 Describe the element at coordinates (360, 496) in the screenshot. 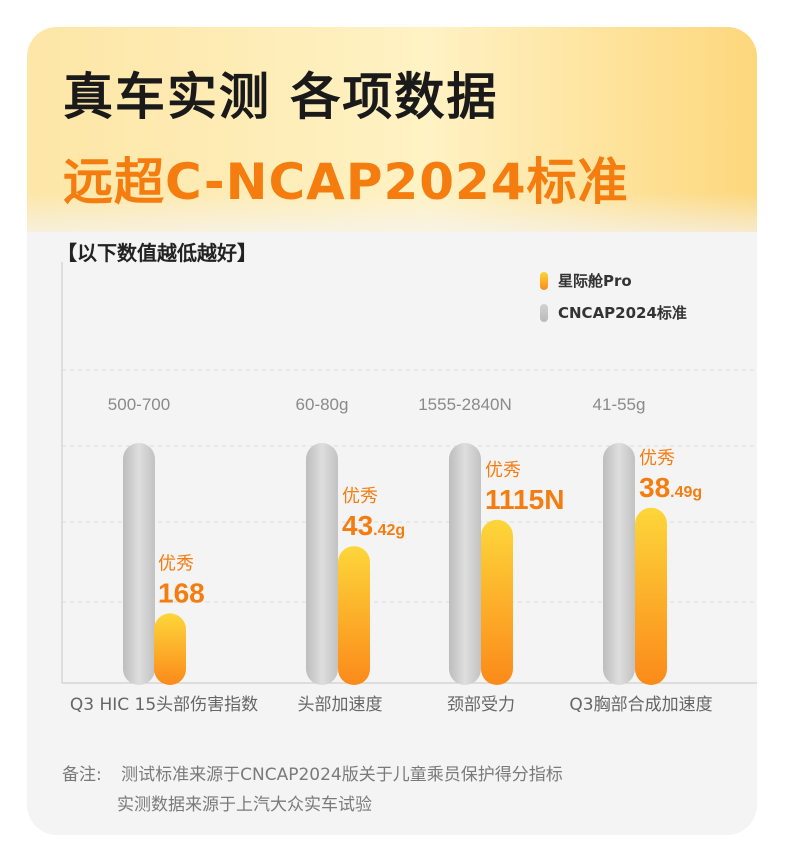

I see `rating-label-1: 优秀` at that location.